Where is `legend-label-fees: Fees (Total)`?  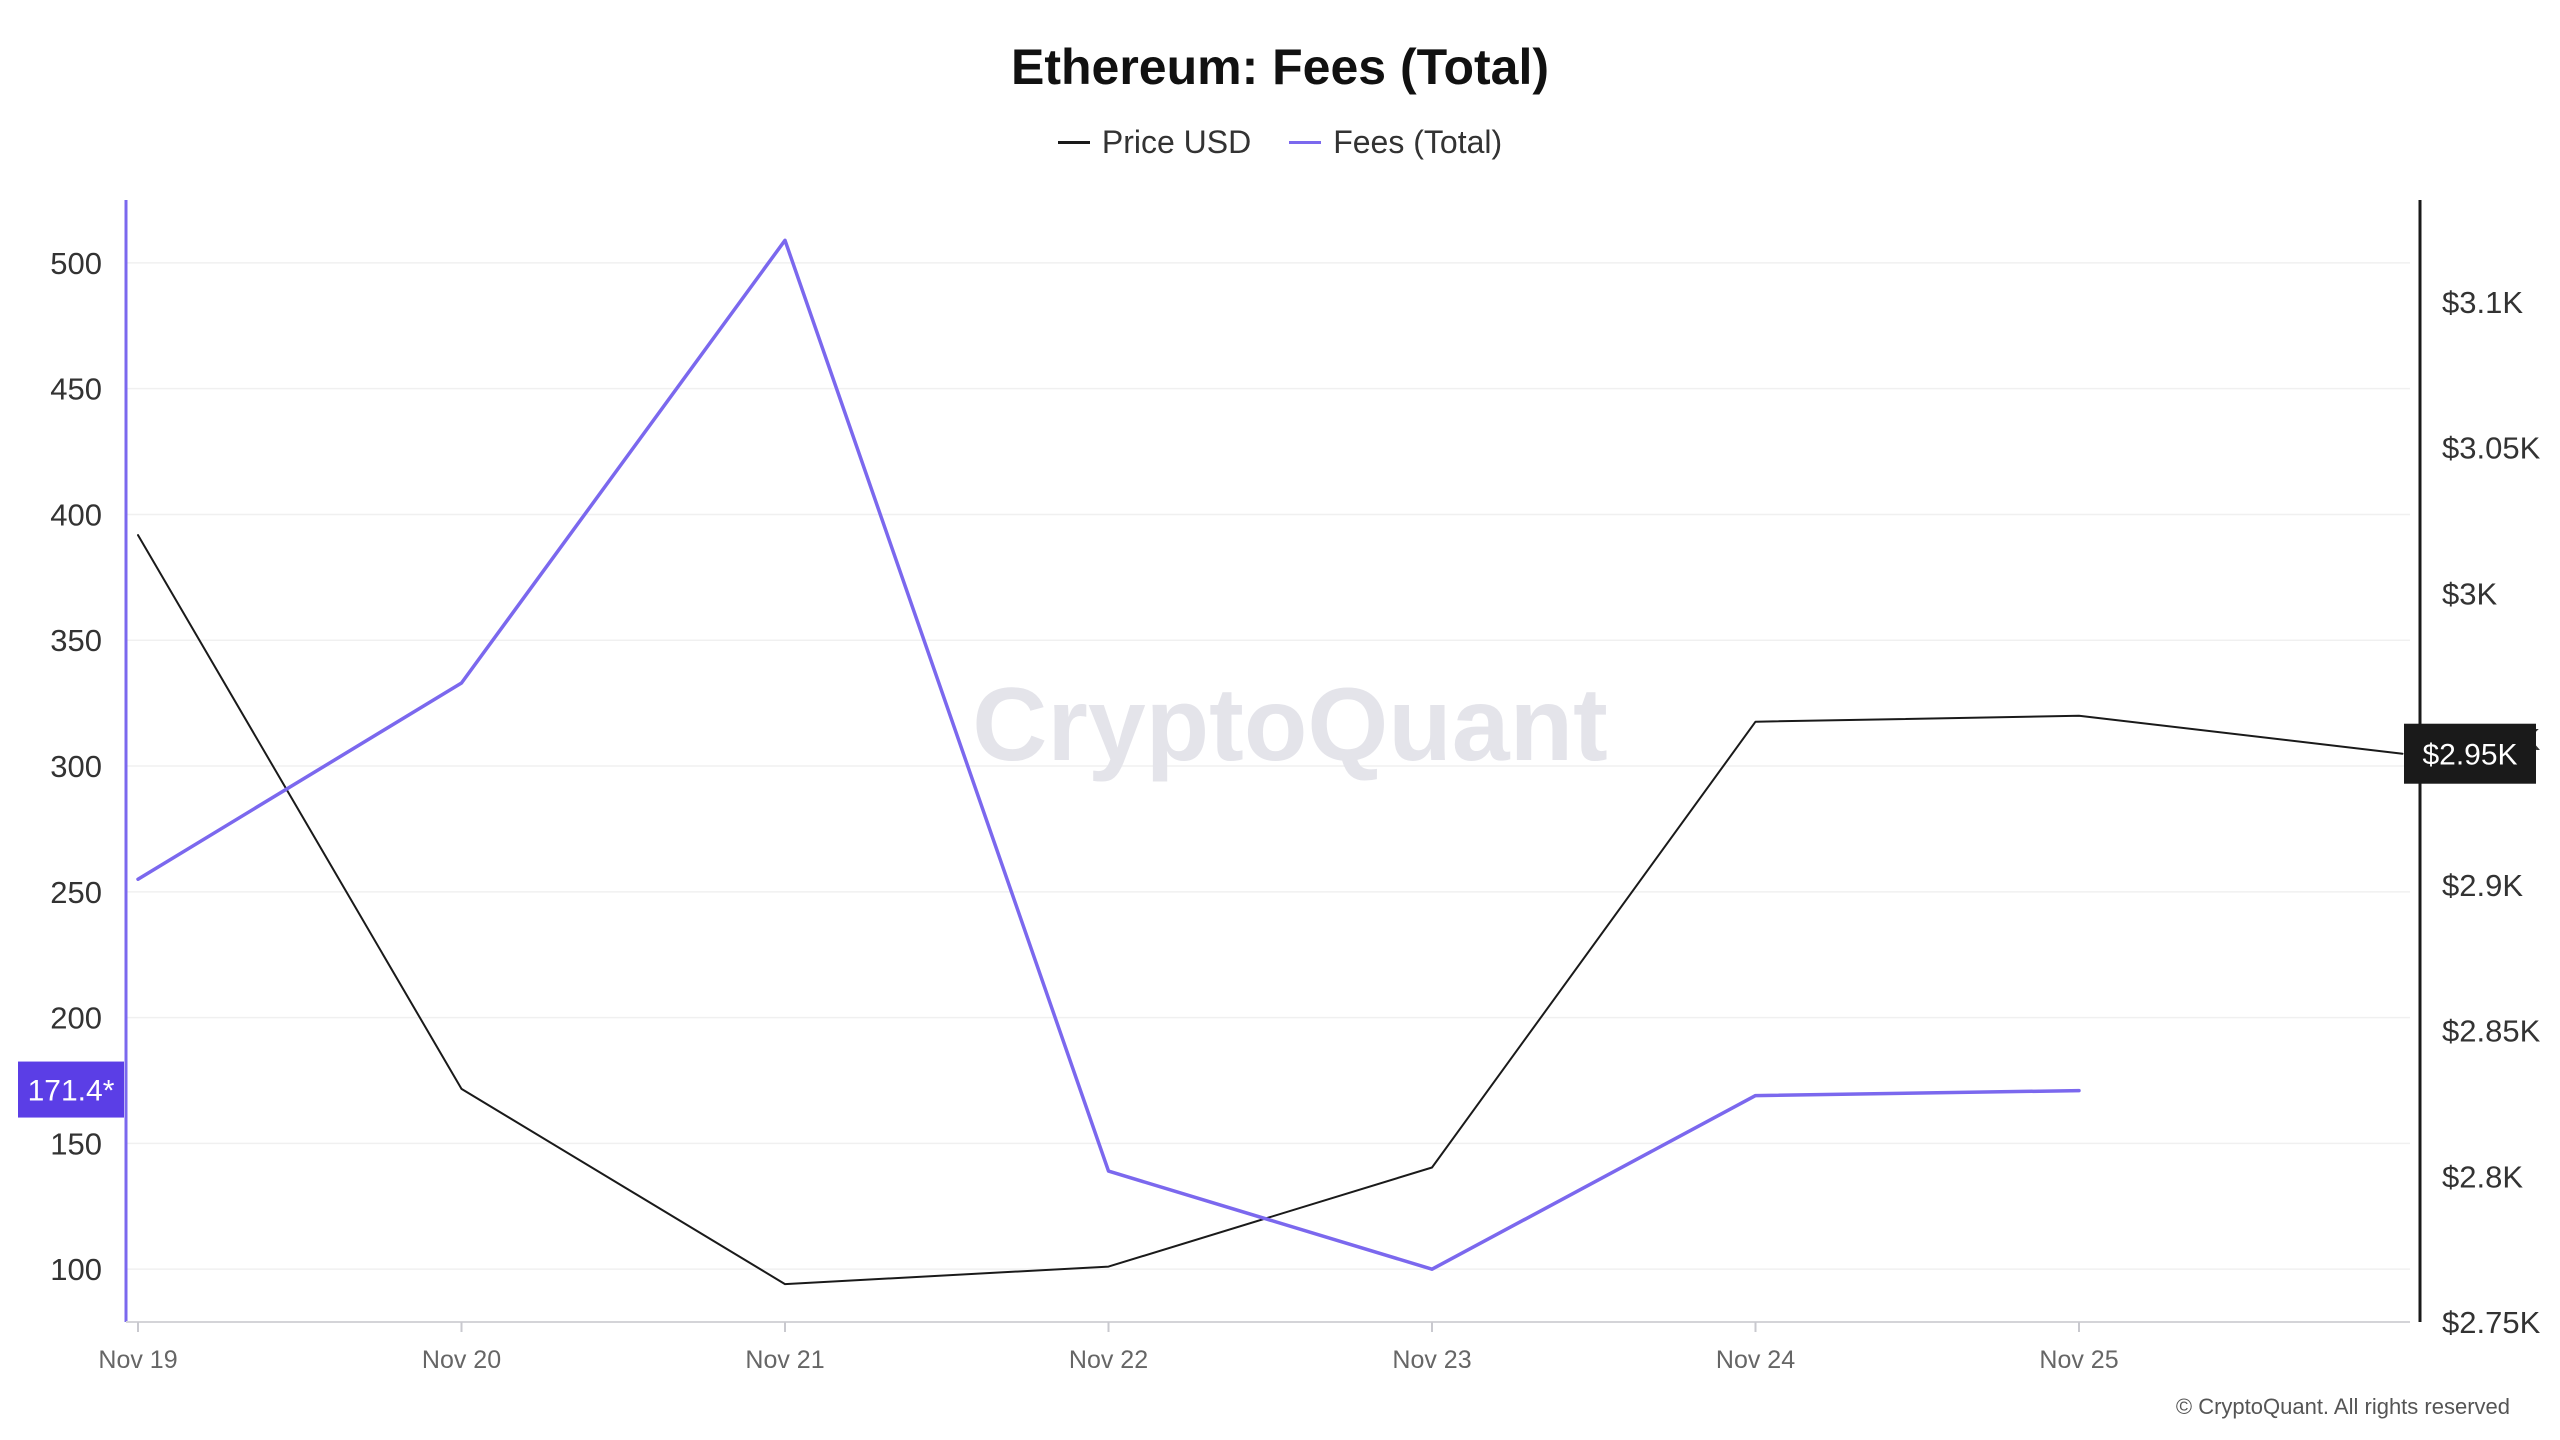
legend-label-fees: Fees (Total) is located at coordinates (1418, 142).